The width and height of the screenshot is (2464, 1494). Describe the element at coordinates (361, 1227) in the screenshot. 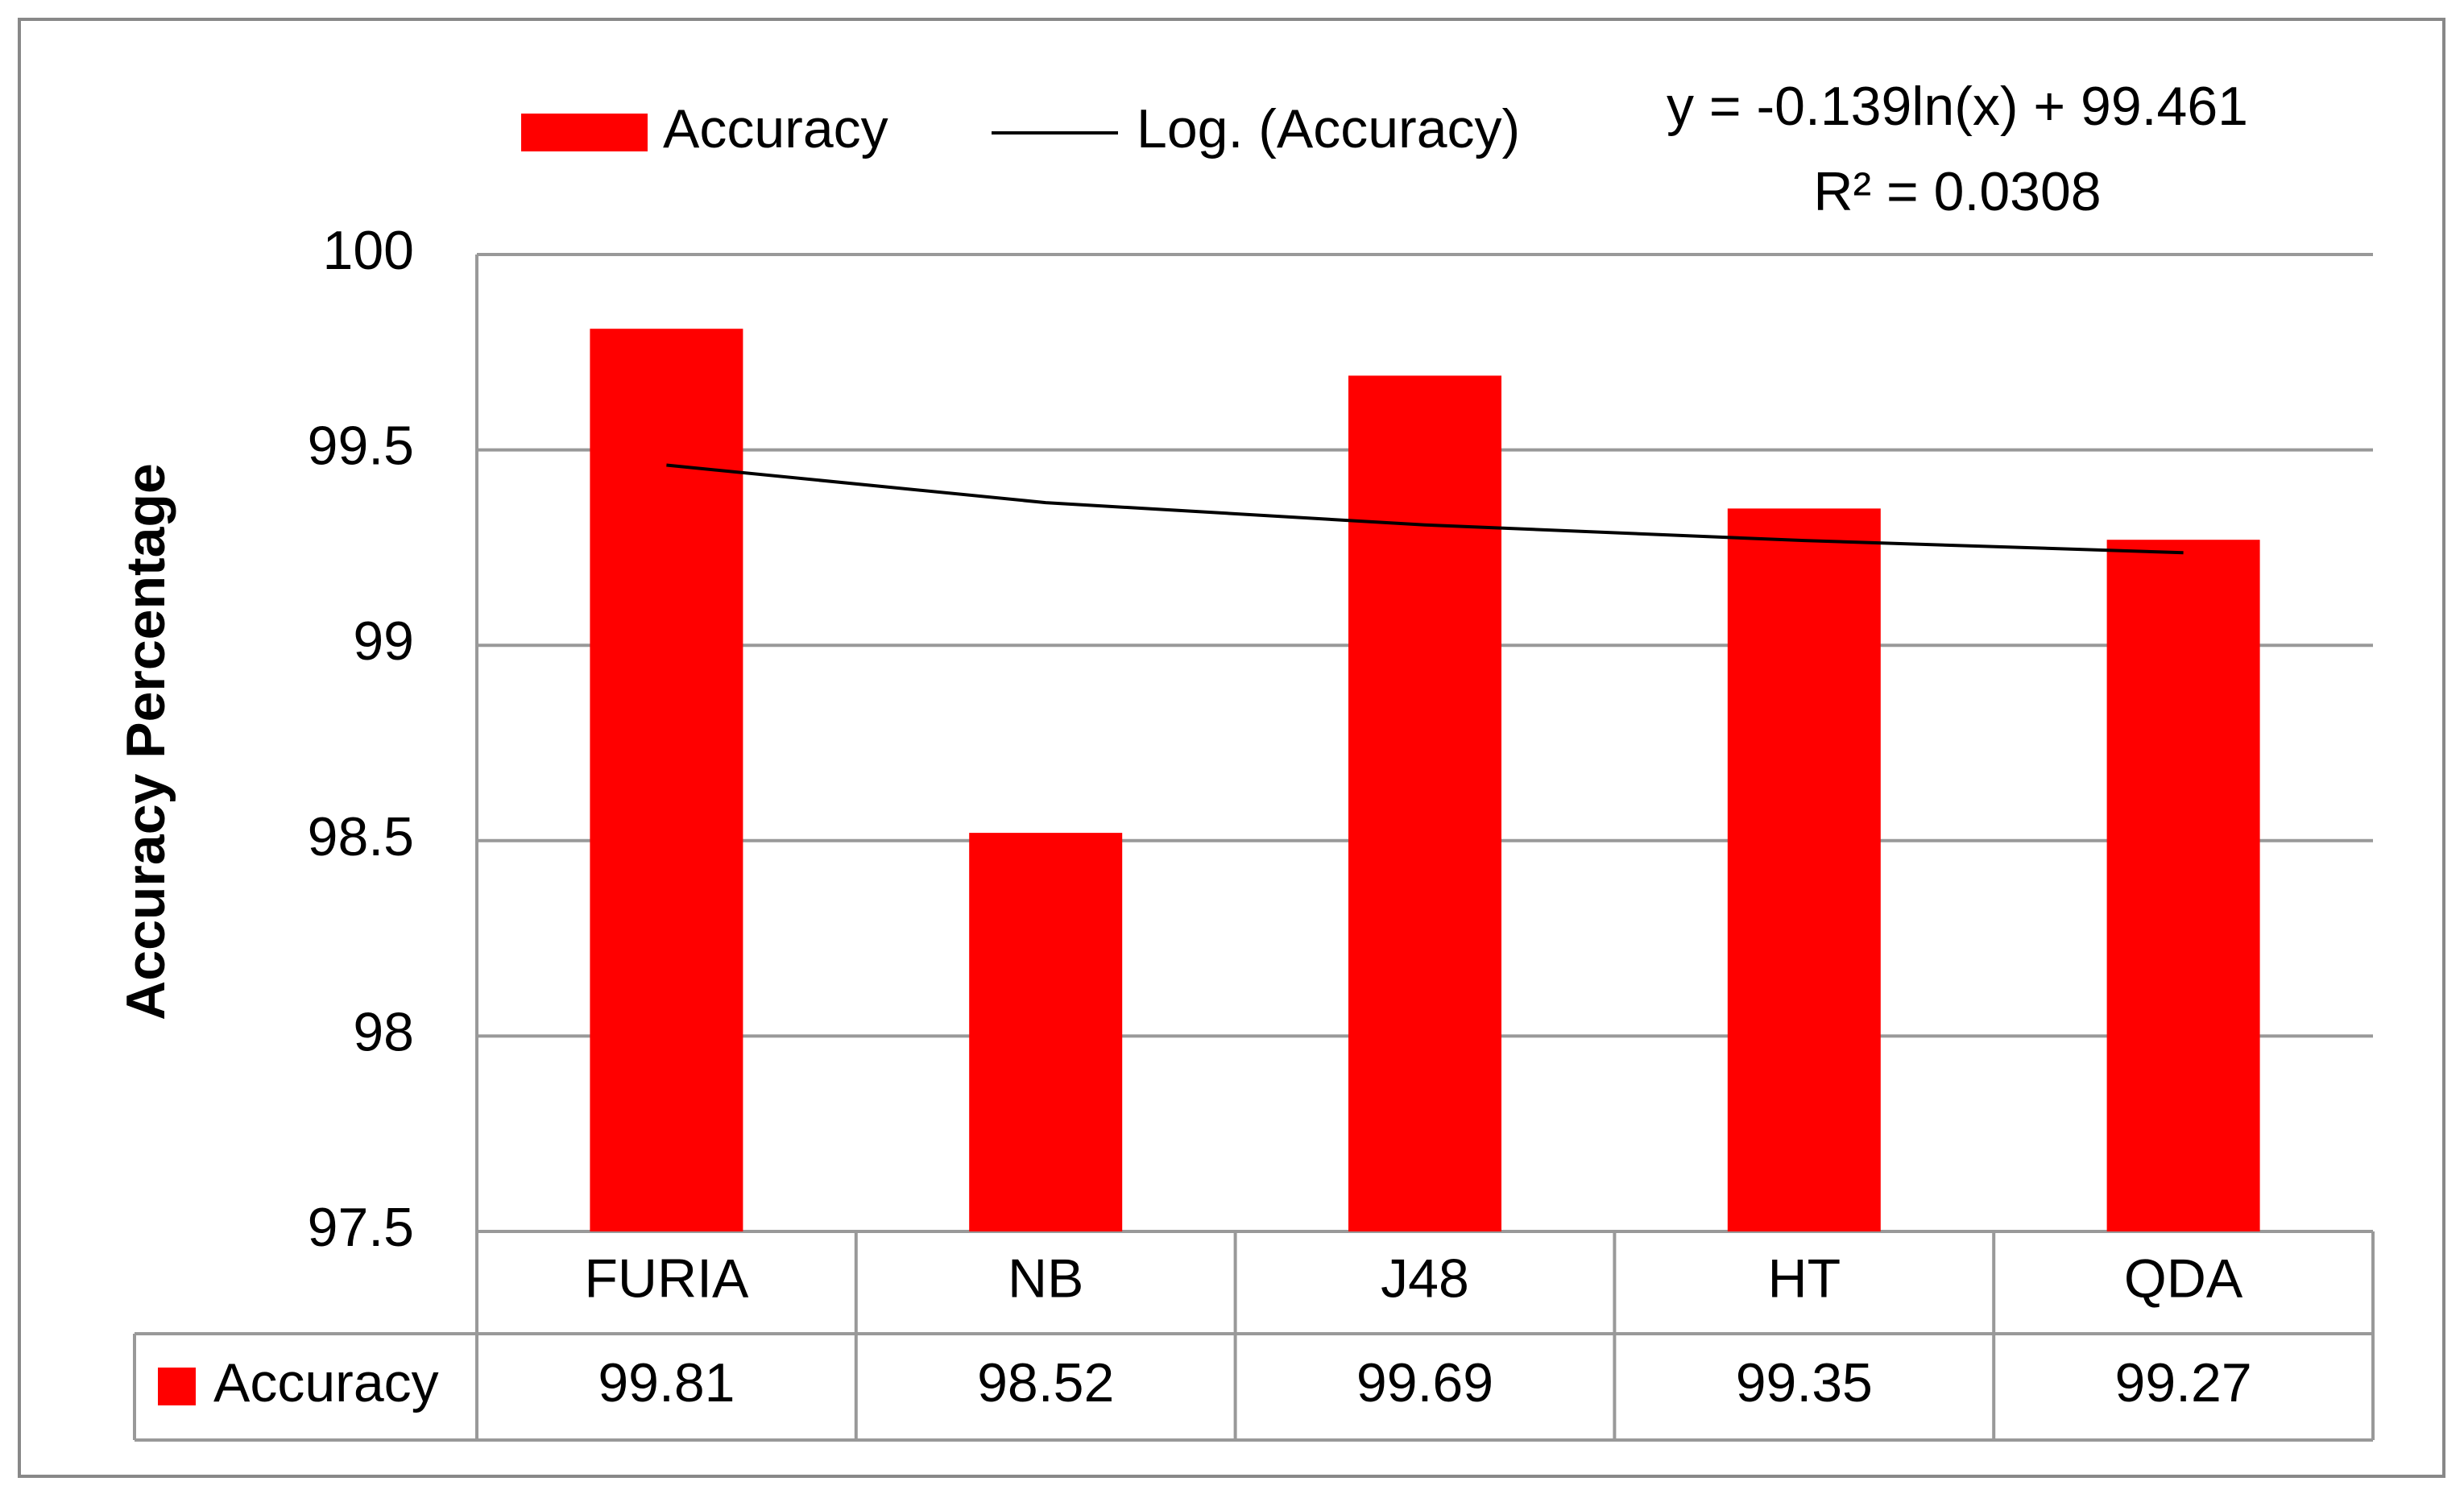

I see `y-tick-label: 97.5` at that location.